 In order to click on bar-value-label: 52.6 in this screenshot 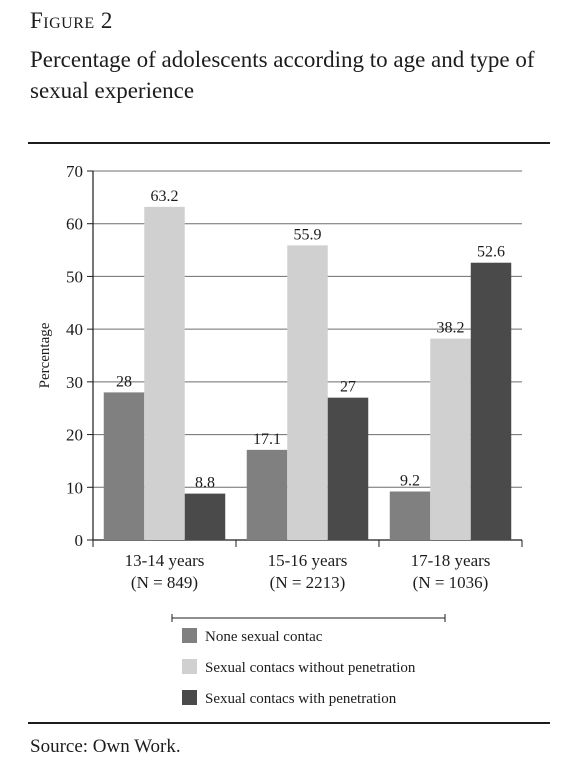, I will do `click(491, 252)`.